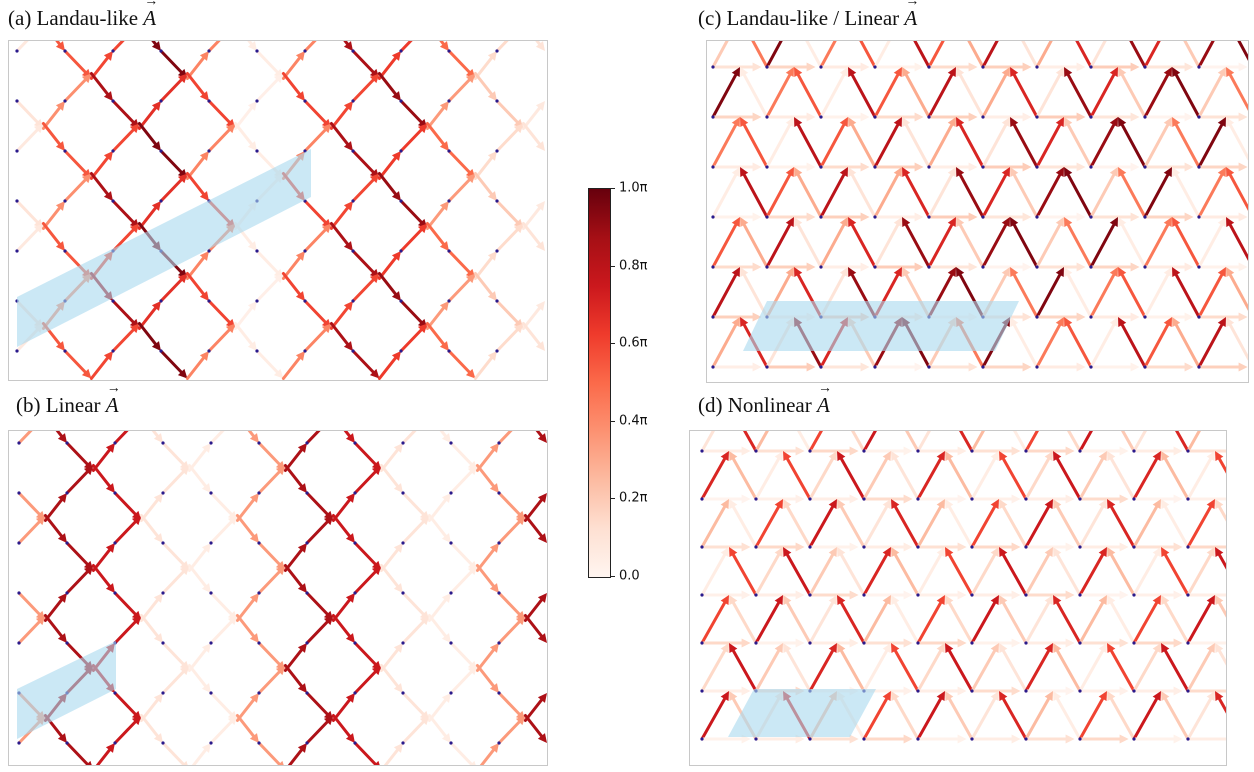  I want to click on unit-cell-highlight, so click(66, 690).